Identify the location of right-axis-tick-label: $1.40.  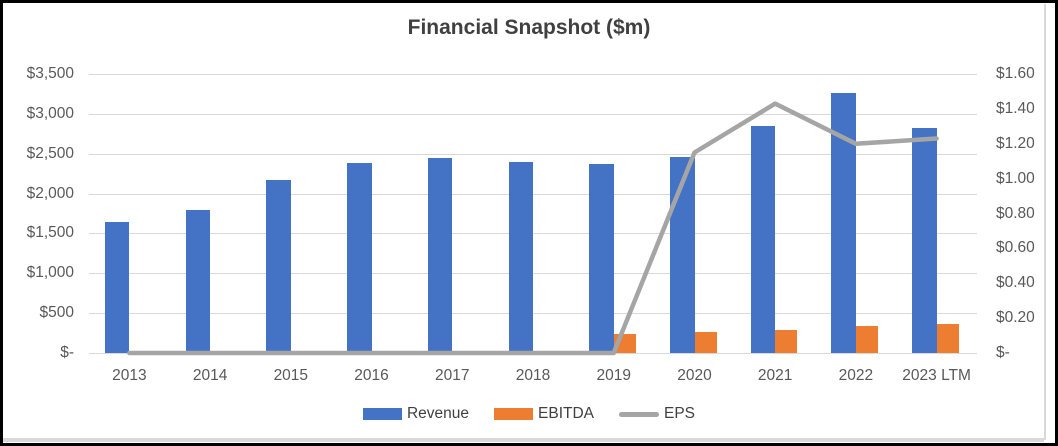
(1015, 108).